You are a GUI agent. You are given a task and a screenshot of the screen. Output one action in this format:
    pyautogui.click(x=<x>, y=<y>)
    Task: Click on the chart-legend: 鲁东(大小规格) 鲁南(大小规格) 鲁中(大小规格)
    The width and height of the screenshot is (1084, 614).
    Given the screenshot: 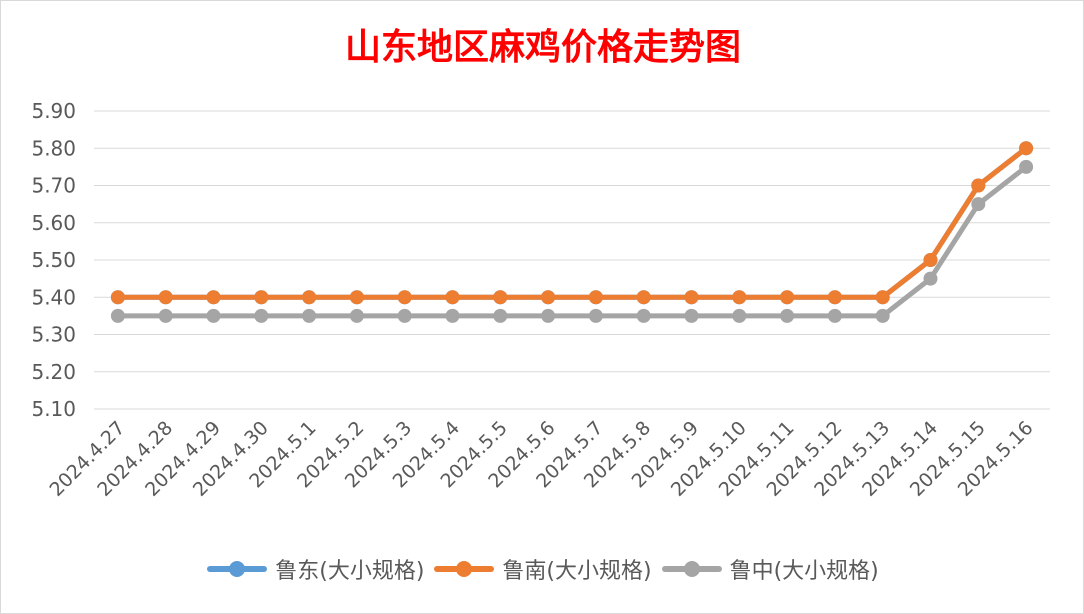 What is the action you would take?
    pyautogui.click(x=542, y=569)
    